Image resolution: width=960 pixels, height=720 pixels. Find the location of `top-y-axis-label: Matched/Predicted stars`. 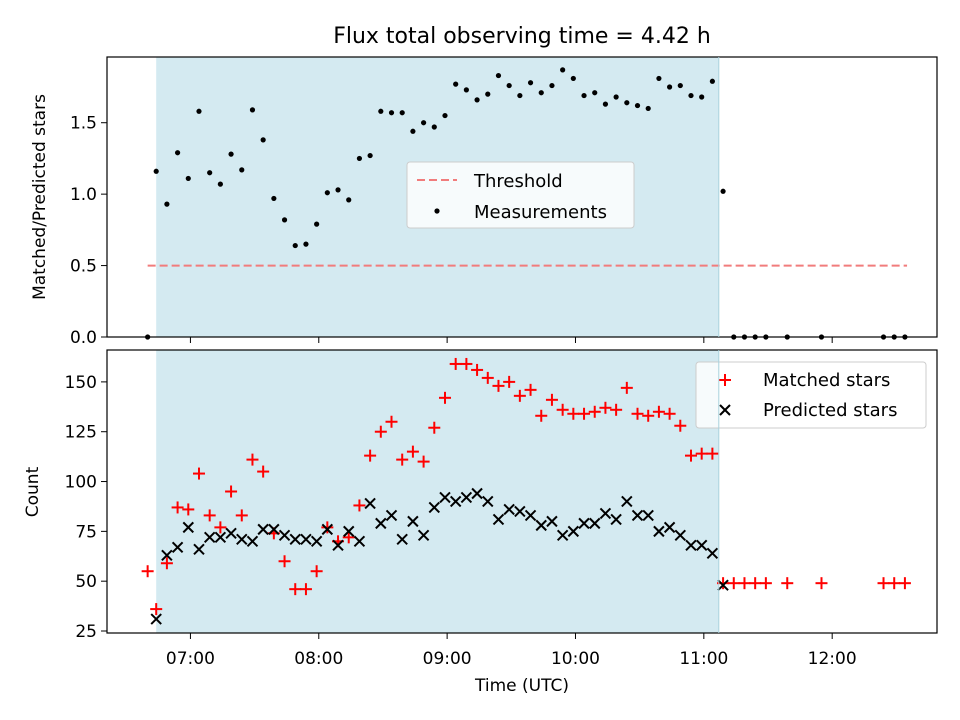

top-y-axis-label: Matched/Predicted stars is located at coordinates (40, 197).